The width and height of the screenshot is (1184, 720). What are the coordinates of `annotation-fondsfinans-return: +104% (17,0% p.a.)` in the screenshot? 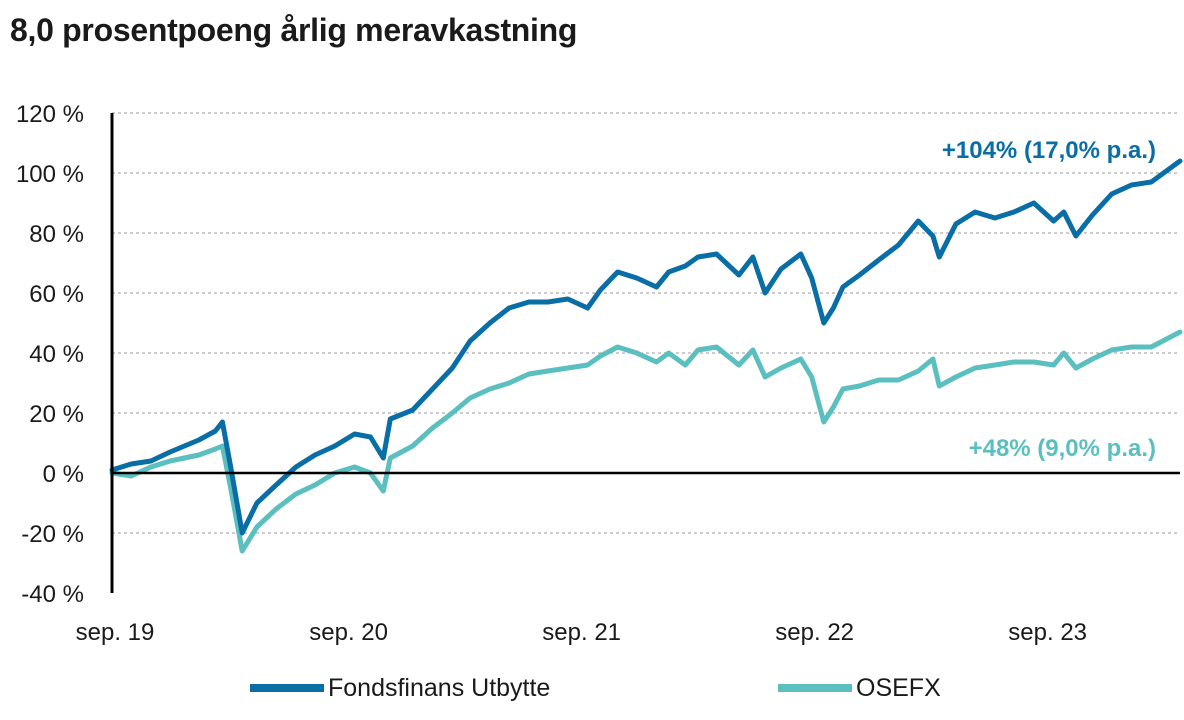 It's located at (1049, 150).